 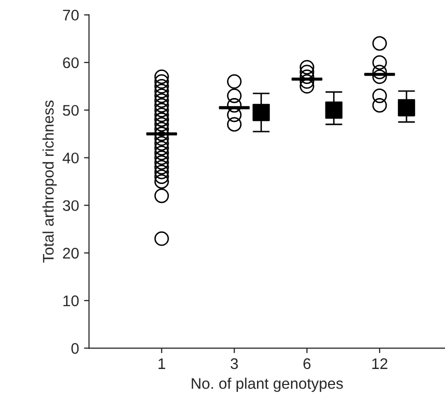 What do you see at coordinates (380, 363) in the screenshot?
I see `x-tick-label: 12` at bounding box center [380, 363].